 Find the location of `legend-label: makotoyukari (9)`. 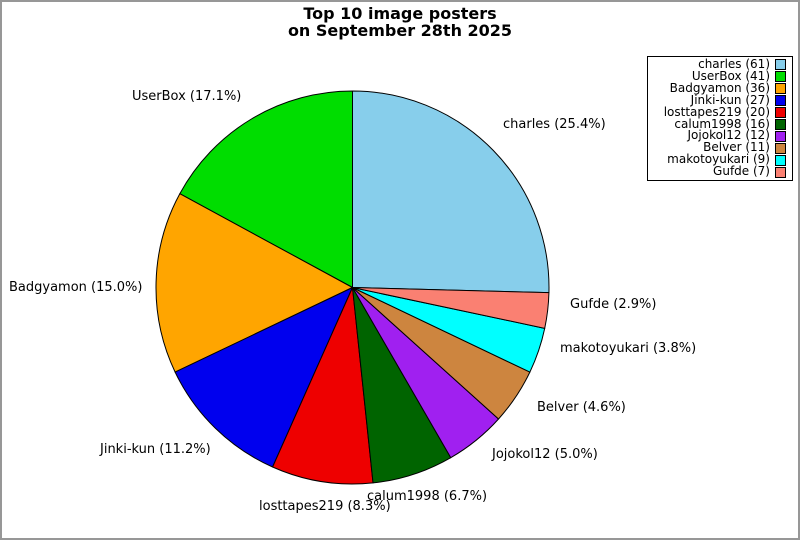

legend-label: makotoyukari (9) is located at coordinates (718, 159).